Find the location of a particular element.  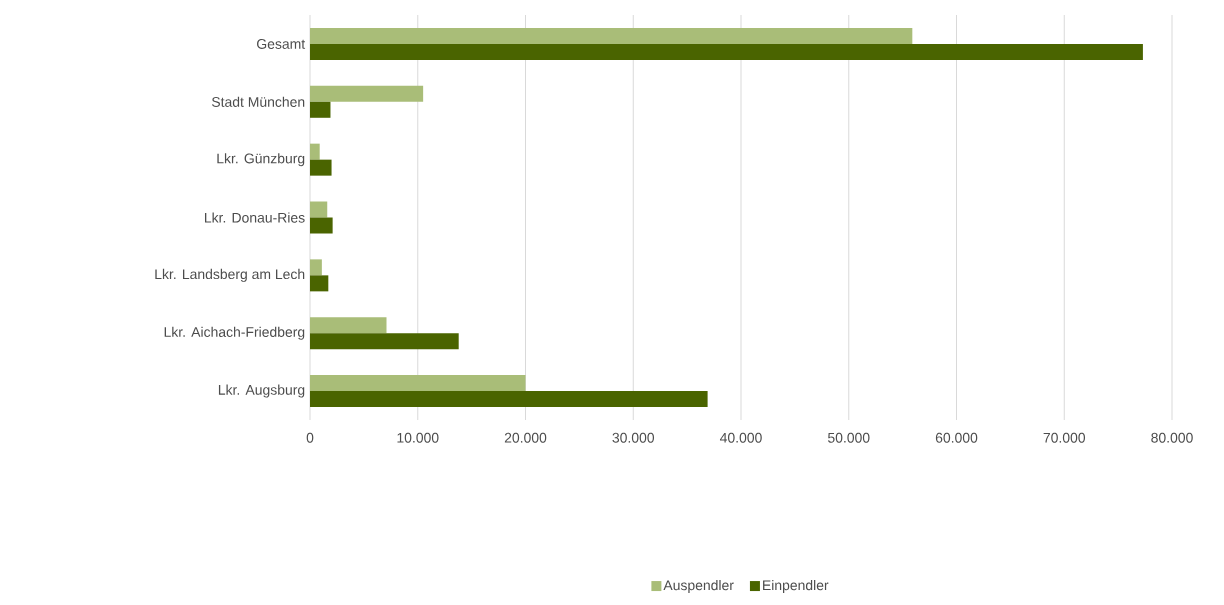

x-tick-label: 10.000 is located at coordinates (418, 437).